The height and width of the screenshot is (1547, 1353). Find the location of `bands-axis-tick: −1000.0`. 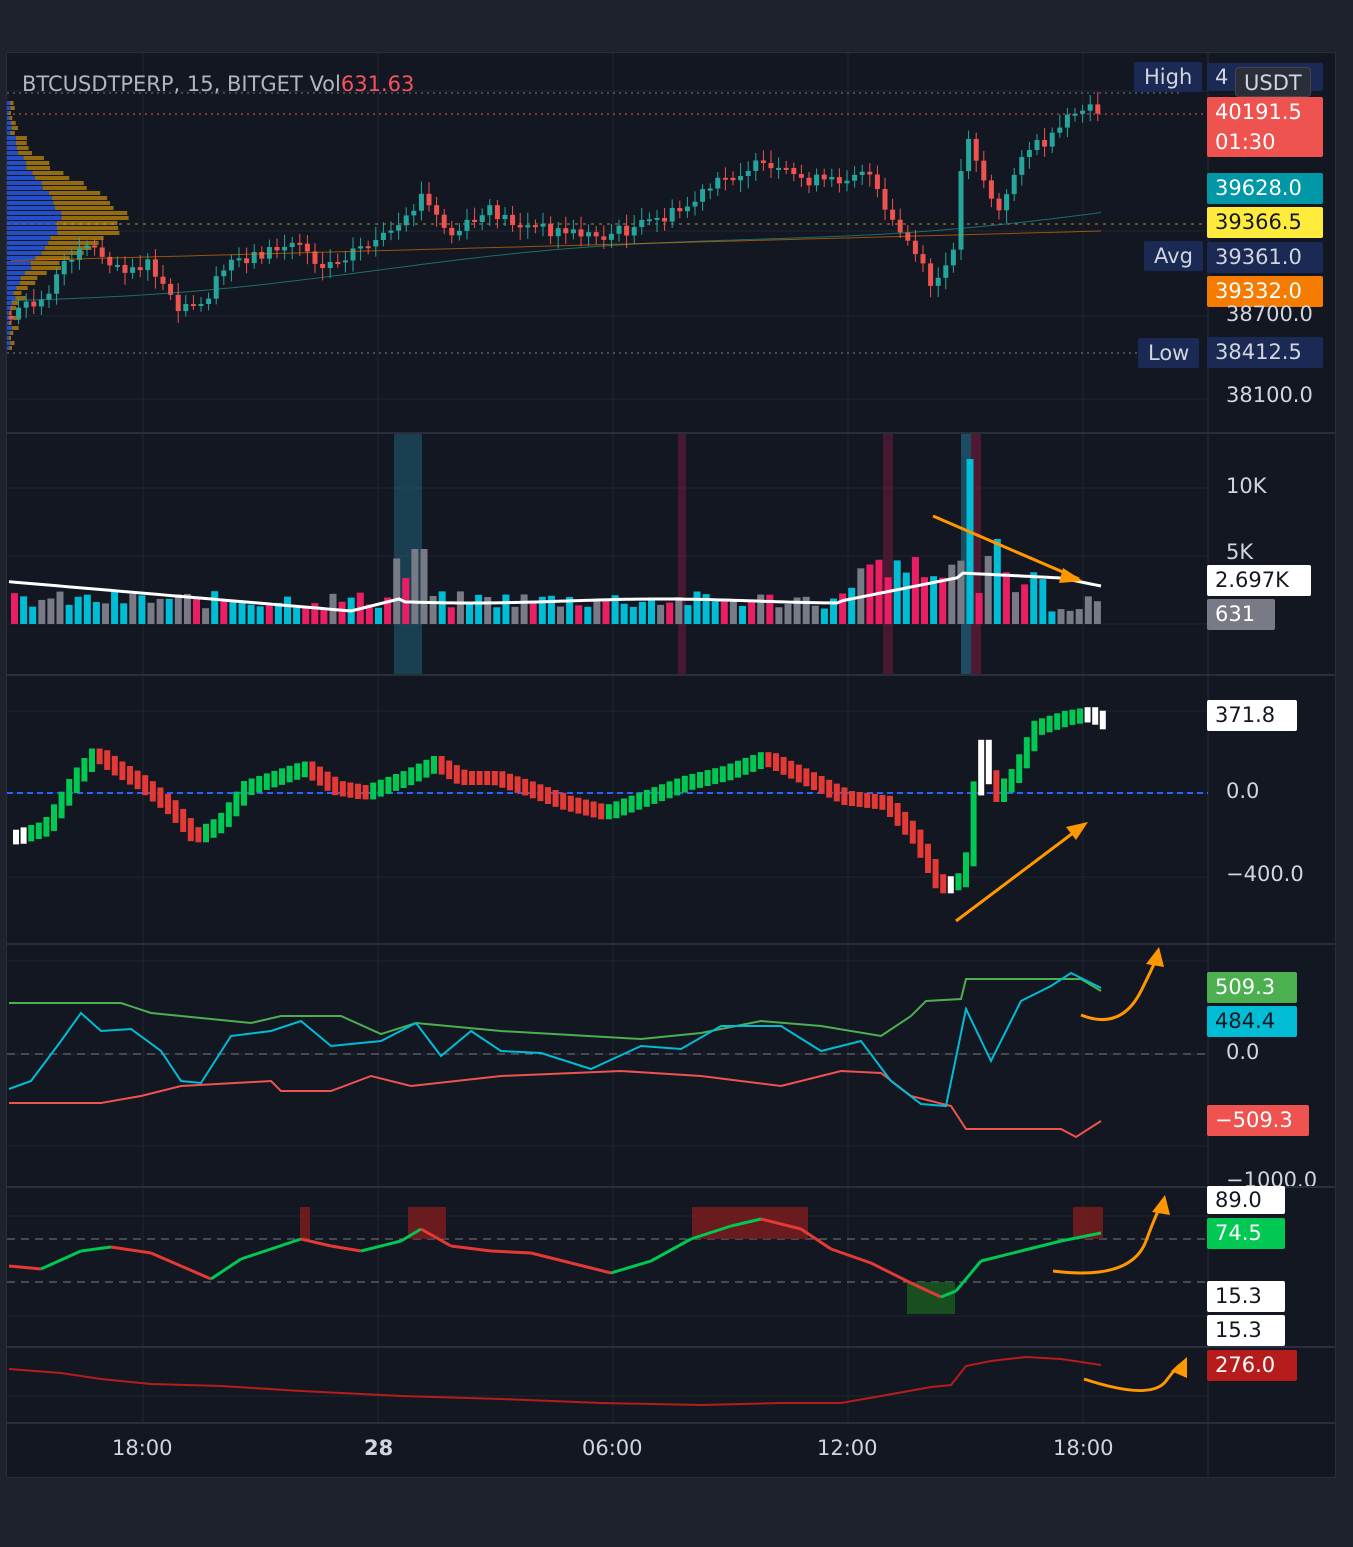

bands-axis-tick: −1000.0 is located at coordinates (1272, 1177).